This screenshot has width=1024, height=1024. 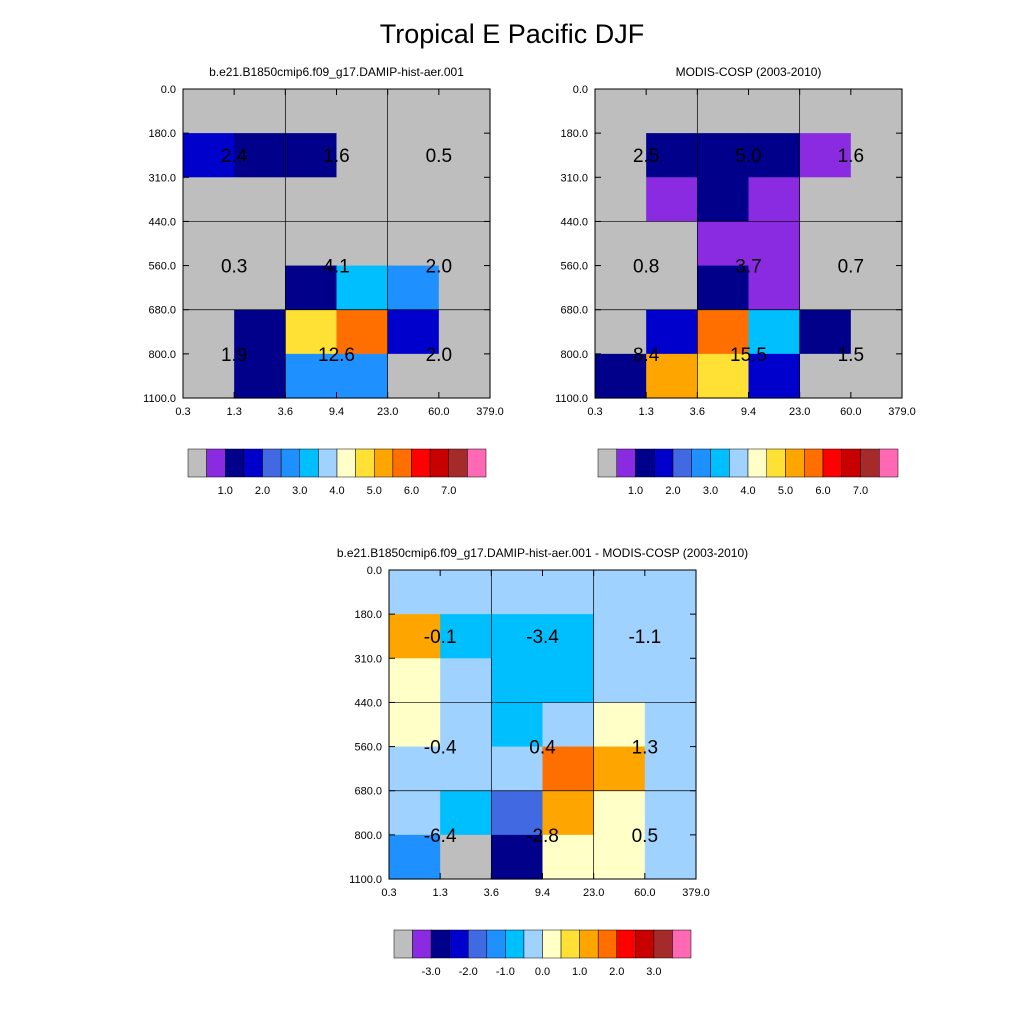 What do you see at coordinates (645, 748) in the screenshot?
I see `block-value-label: 1.3` at bounding box center [645, 748].